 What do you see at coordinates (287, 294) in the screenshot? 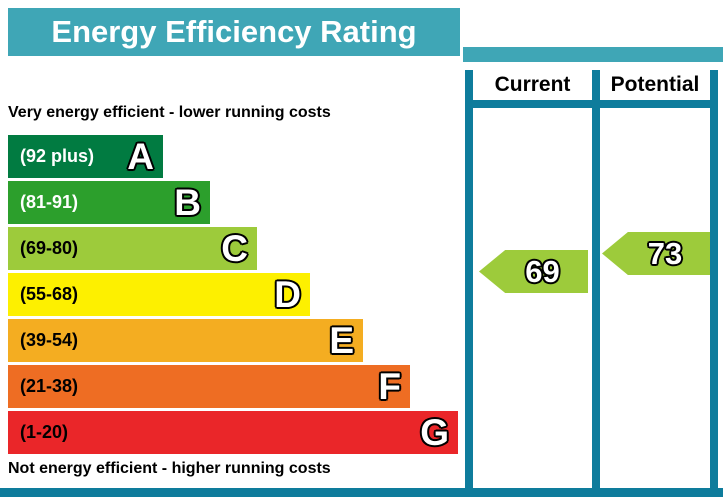
I see `band-letter: D` at bounding box center [287, 294].